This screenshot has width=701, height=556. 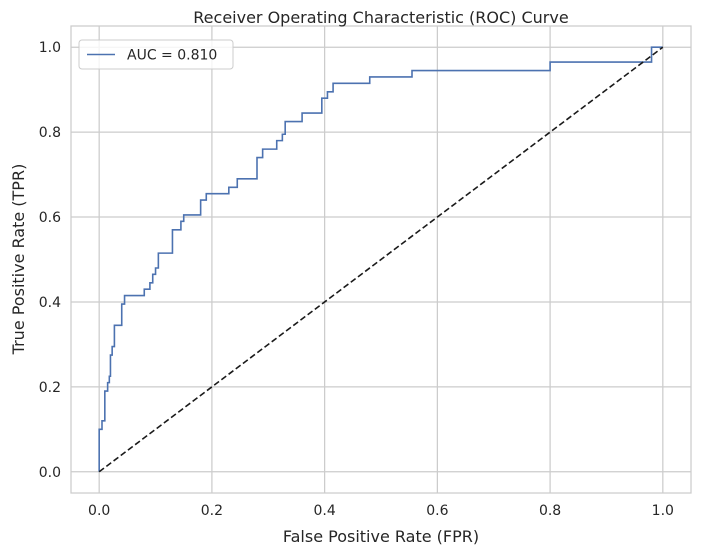 What do you see at coordinates (325, 511) in the screenshot?
I see `x-tick-label: 0.4` at bounding box center [325, 511].